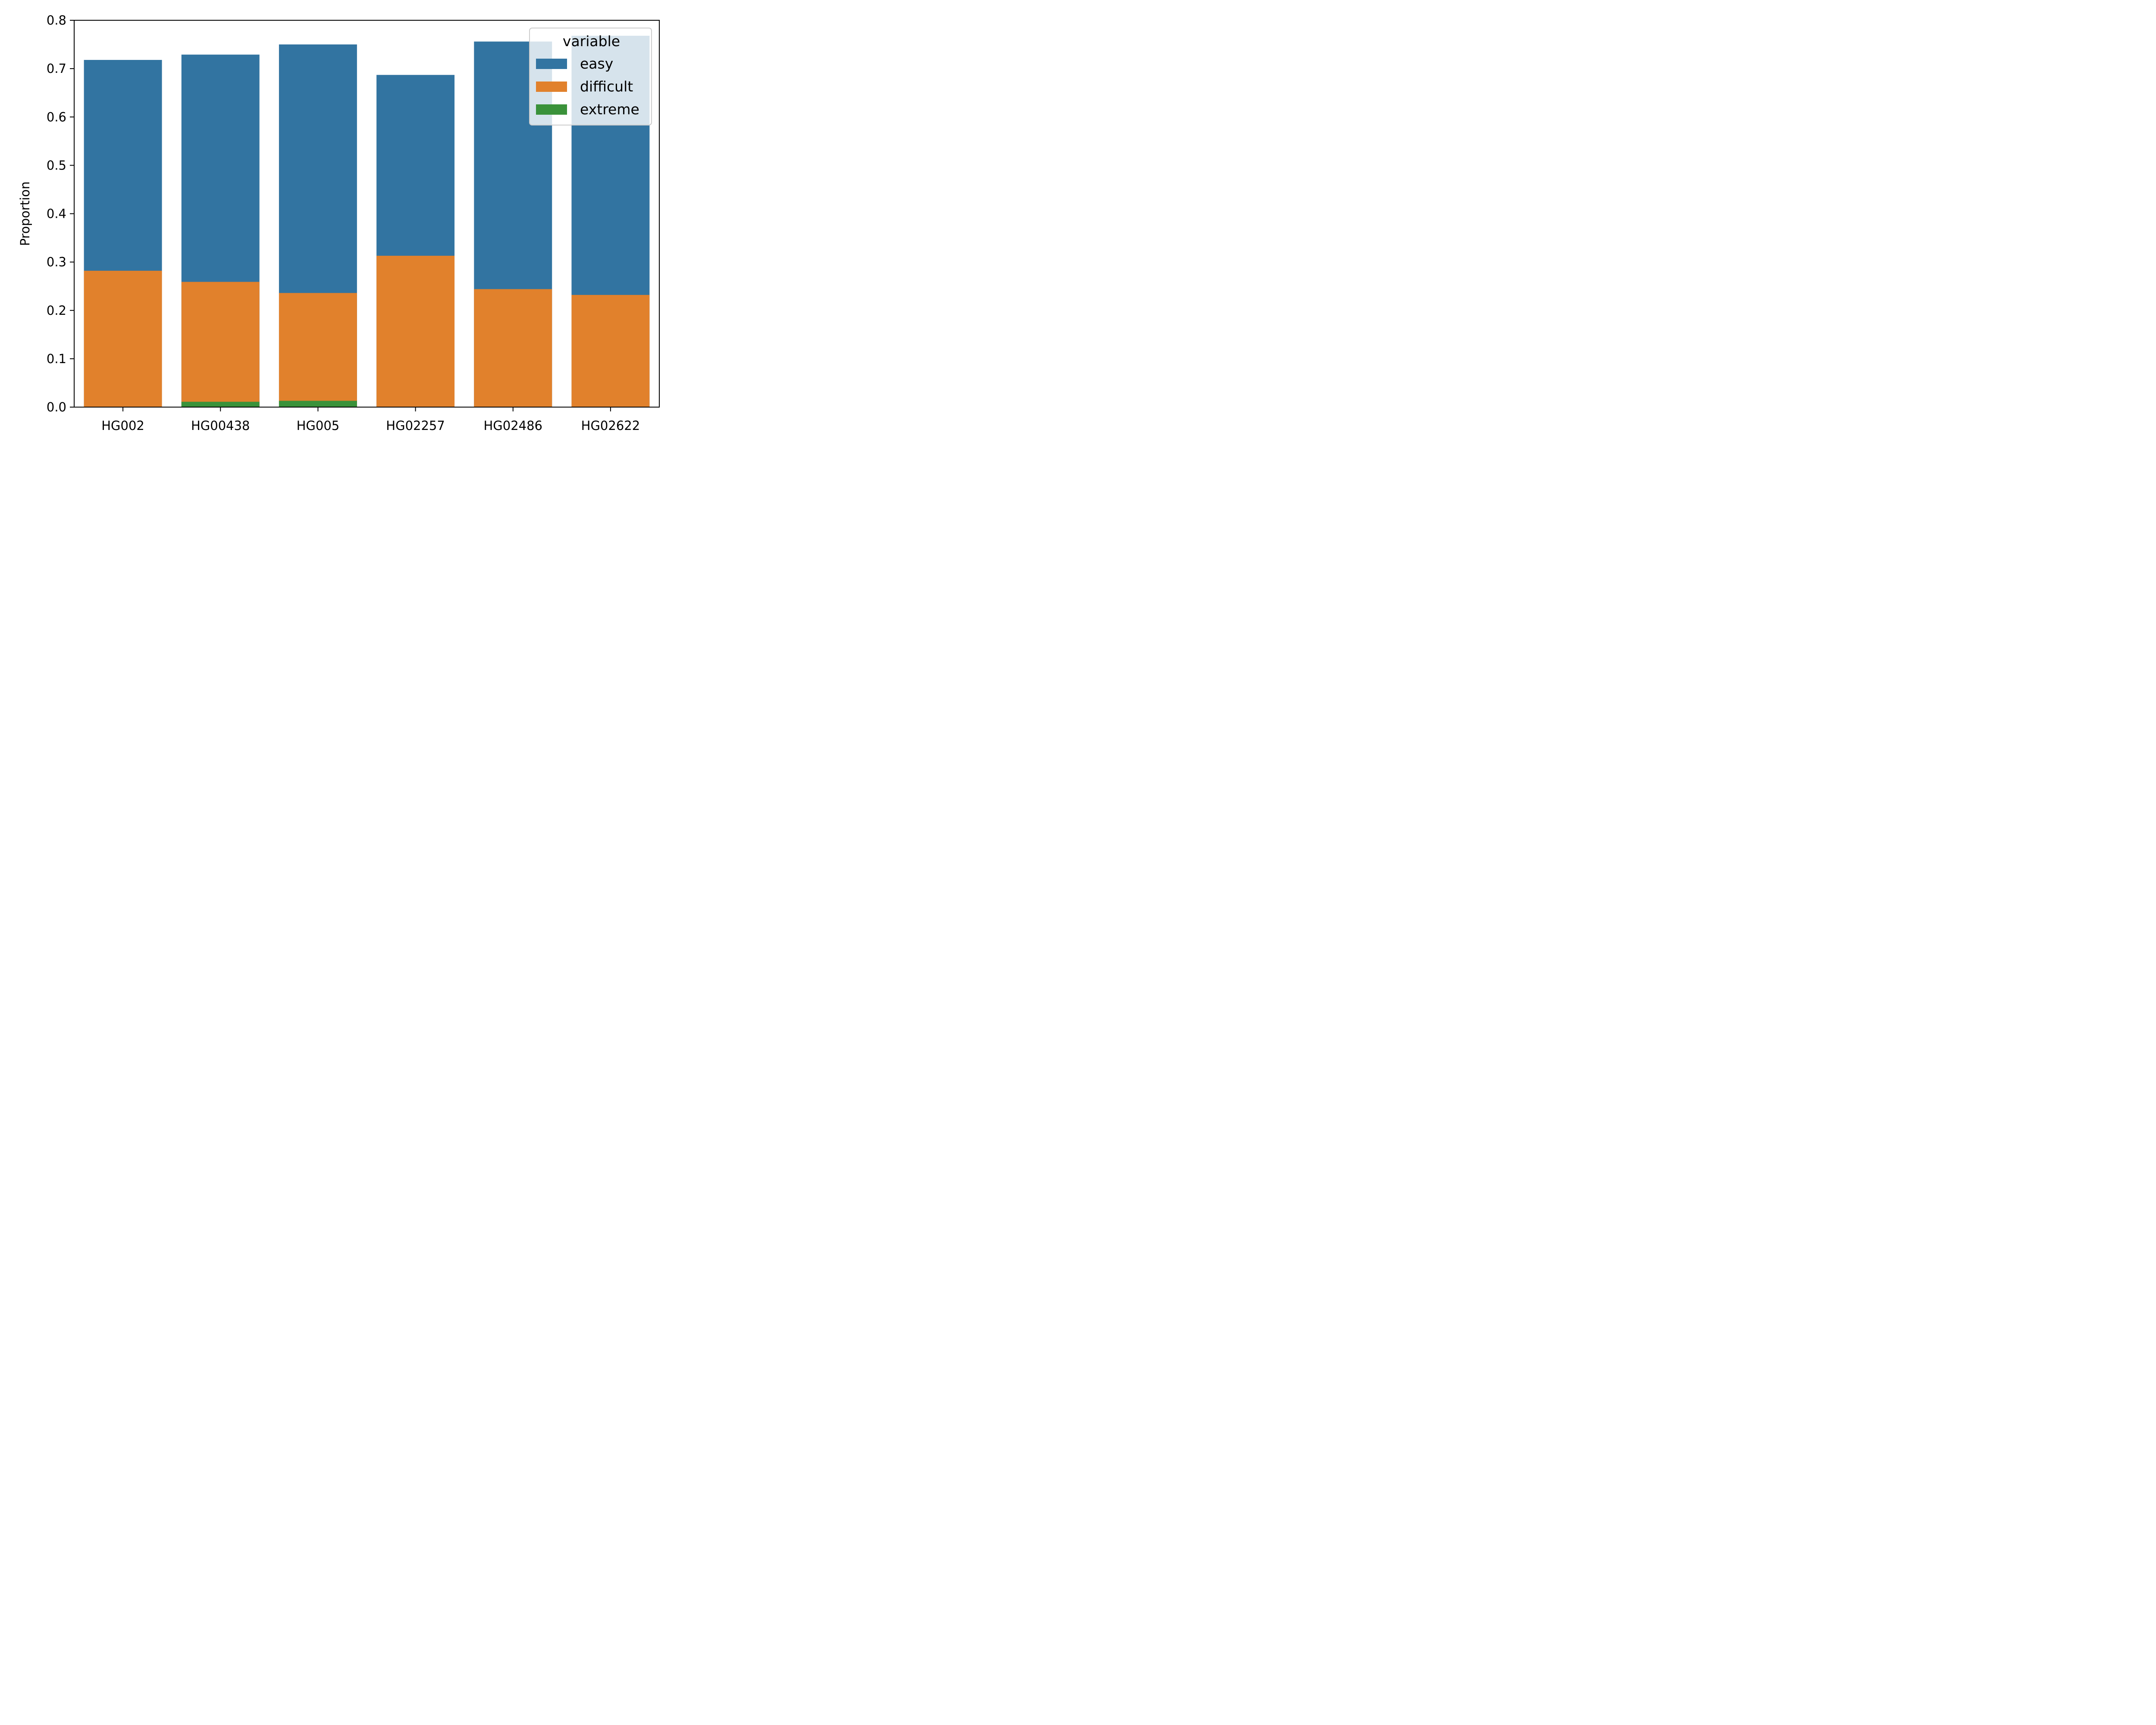 The height and width of the screenshot is (1725, 2156). What do you see at coordinates (56, 21) in the screenshot?
I see `y-tick-label: 0.8` at bounding box center [56, 21].